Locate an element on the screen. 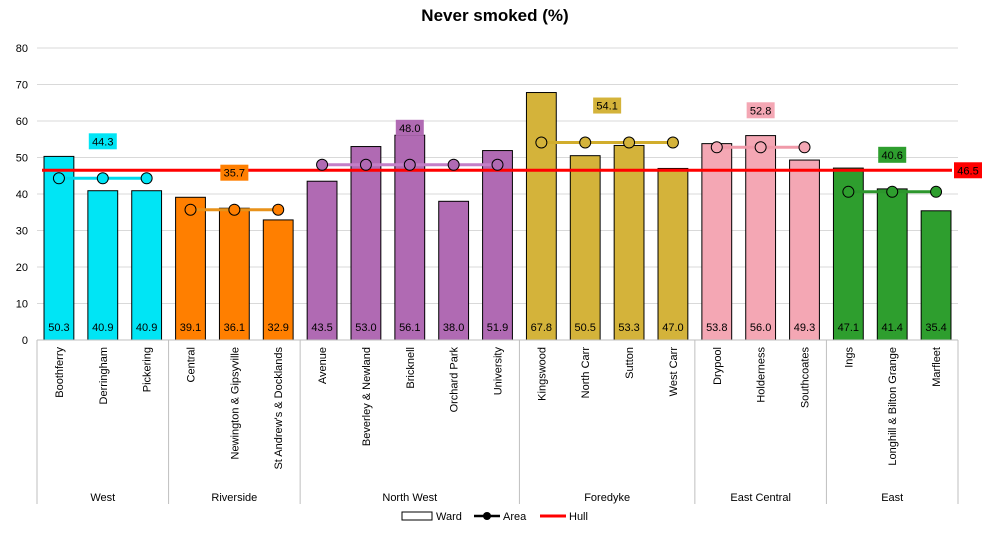 Image resolution: width=990 pixels, height=533 pixels. area-label: 54.1 is located at coordinates (606, 107).